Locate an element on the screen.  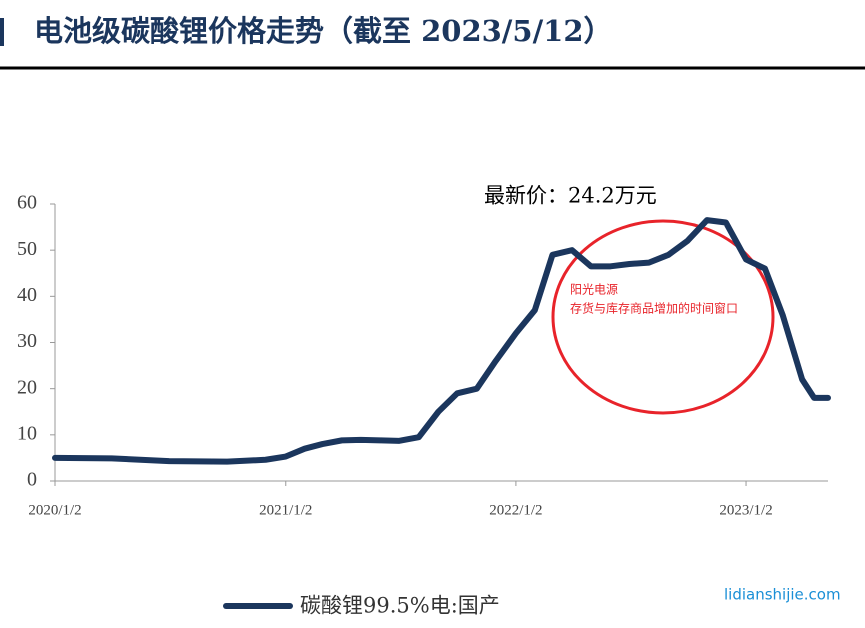
y-tick-label: 20 is located at coordinates (27, 387).